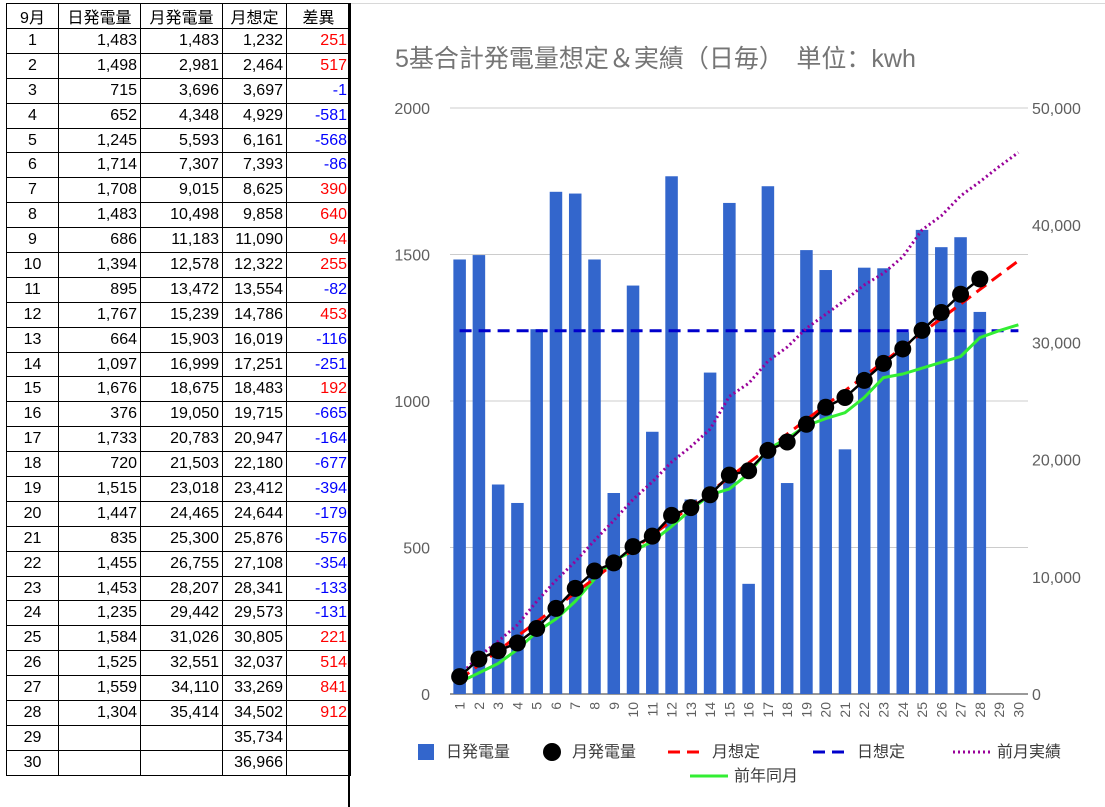 The image size is (1105, 807). Describe the element at coordinates (318, 638) in the screenshot. I see `cell-difference: 221` at that location.